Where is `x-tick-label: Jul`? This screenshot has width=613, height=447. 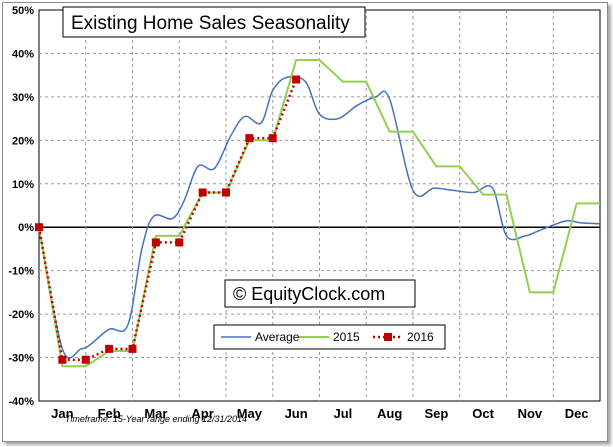
x-tick-label: Jul is located at coordinates (342, 413).